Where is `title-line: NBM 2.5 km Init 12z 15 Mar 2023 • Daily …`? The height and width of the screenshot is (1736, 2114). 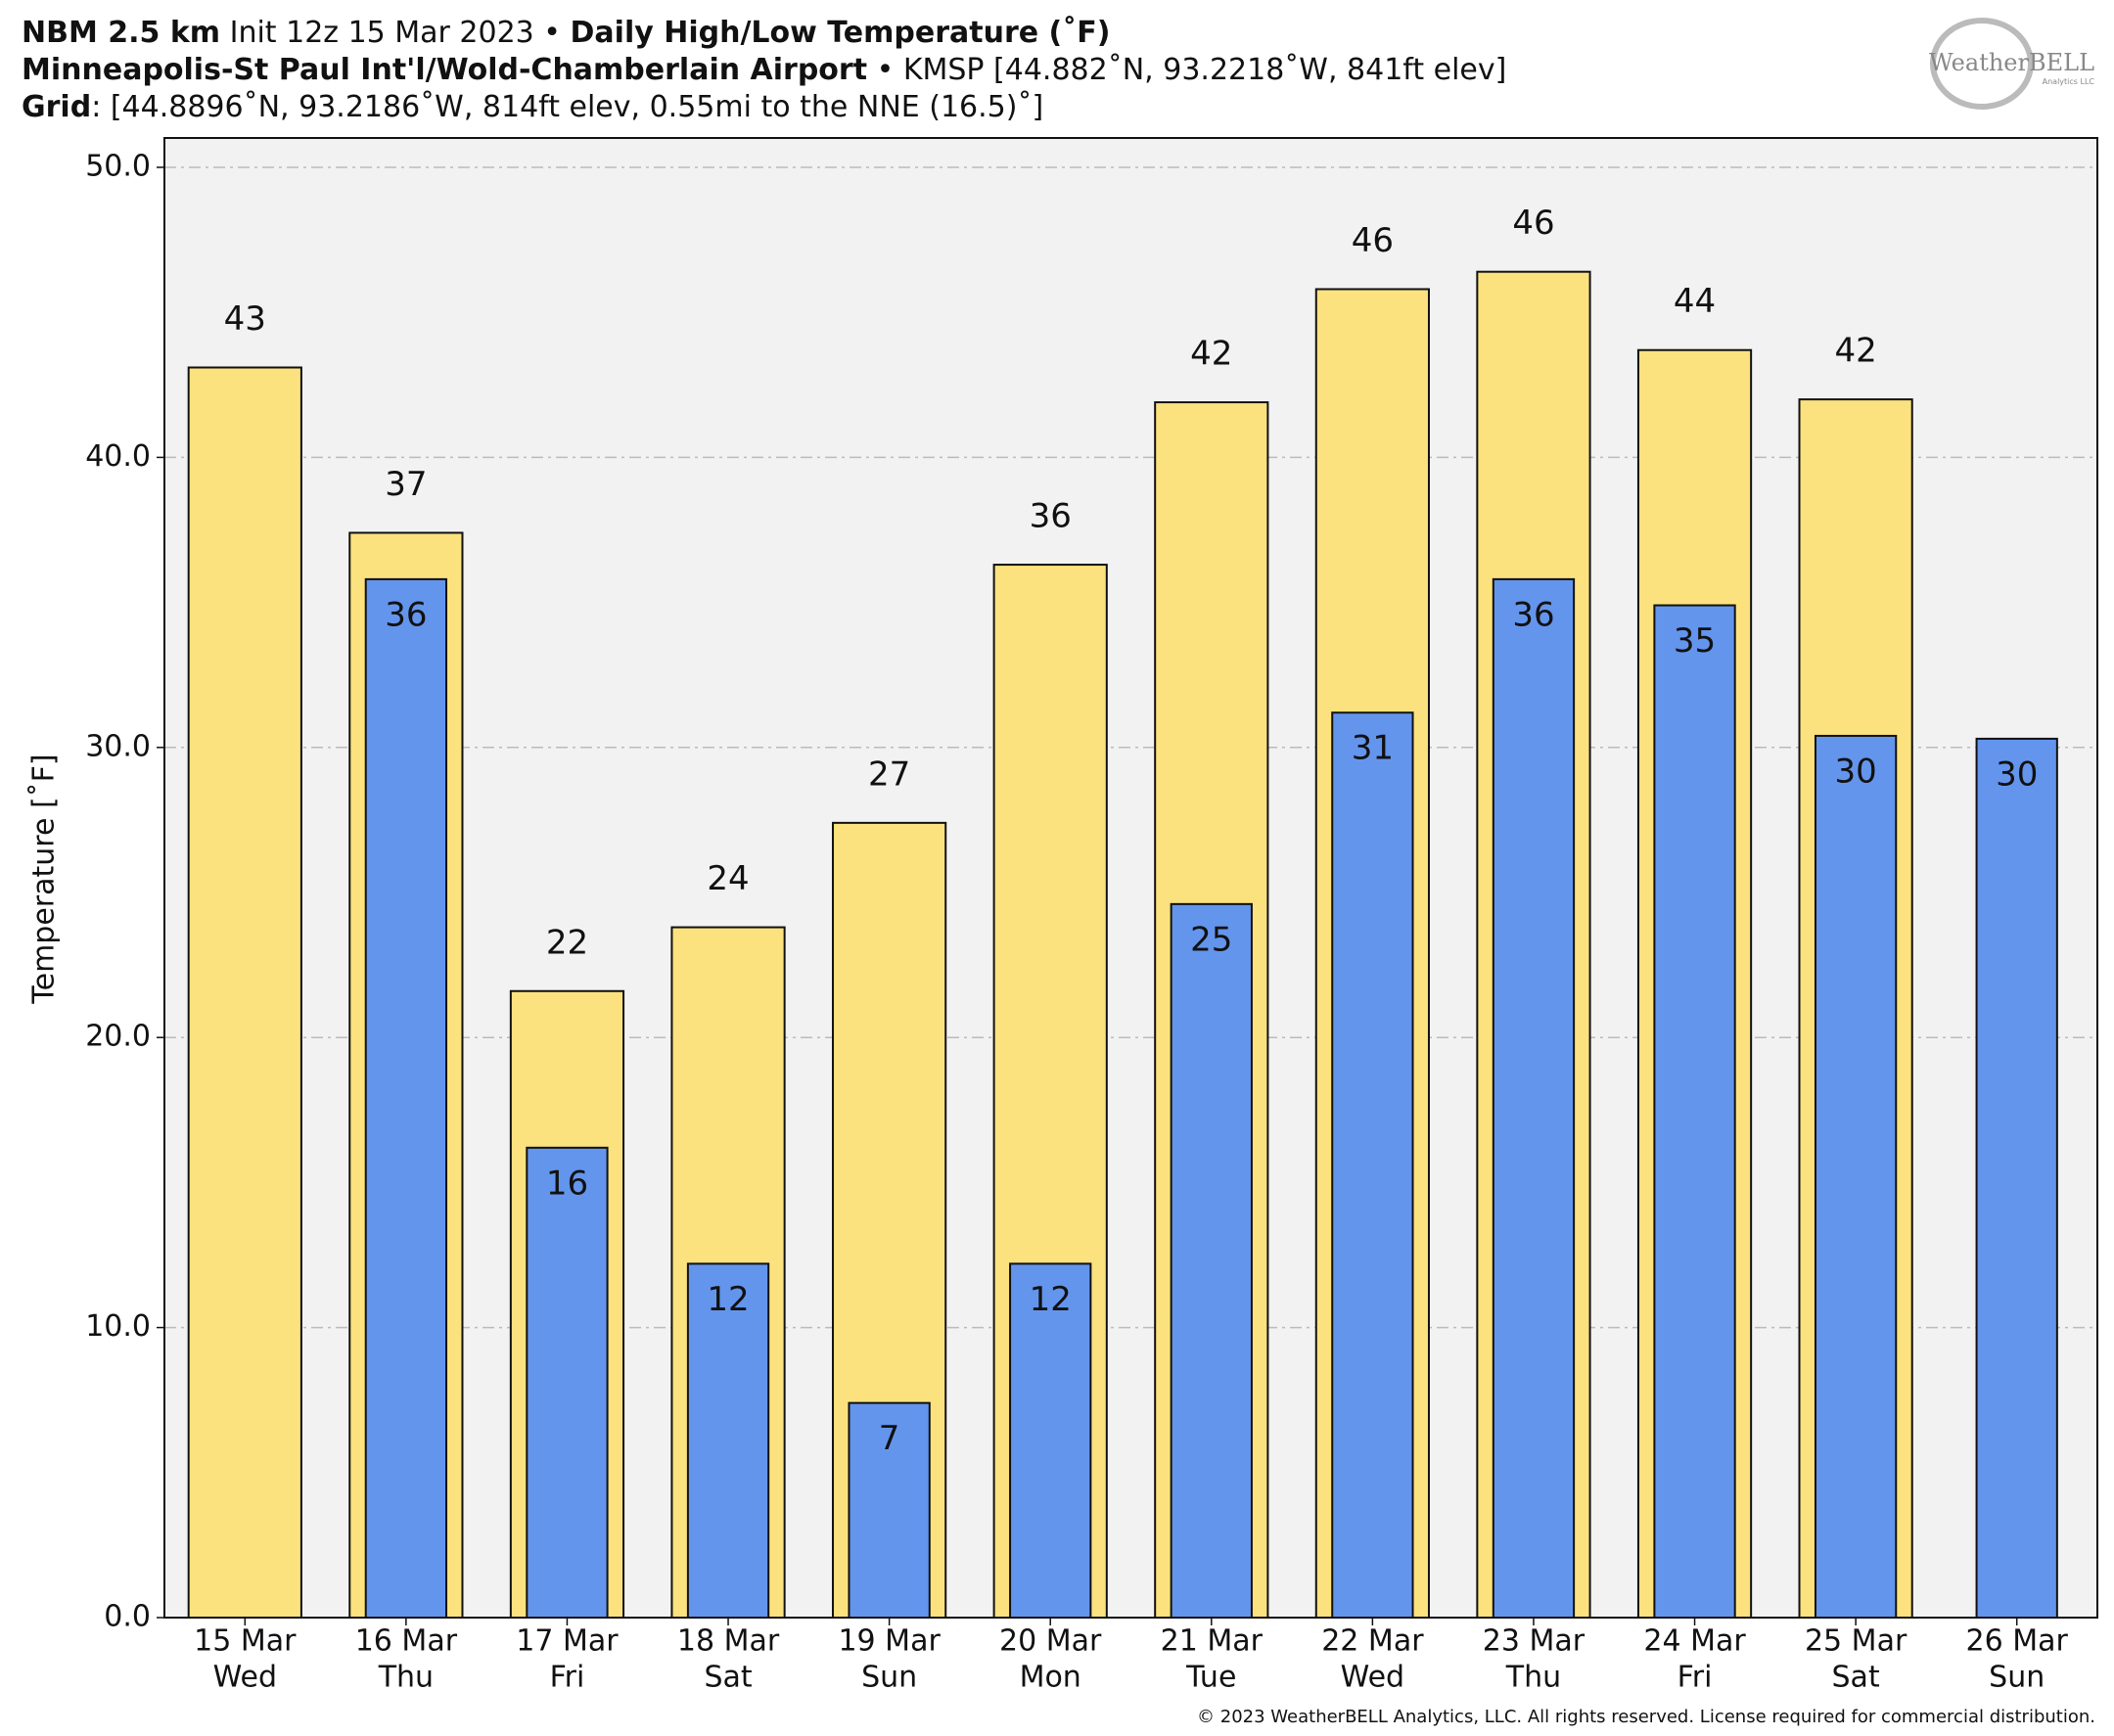
title-line: NBM 2.5 km Init 12z 15 Mar 2023 • Daily … is located at coordinates (566, 33).